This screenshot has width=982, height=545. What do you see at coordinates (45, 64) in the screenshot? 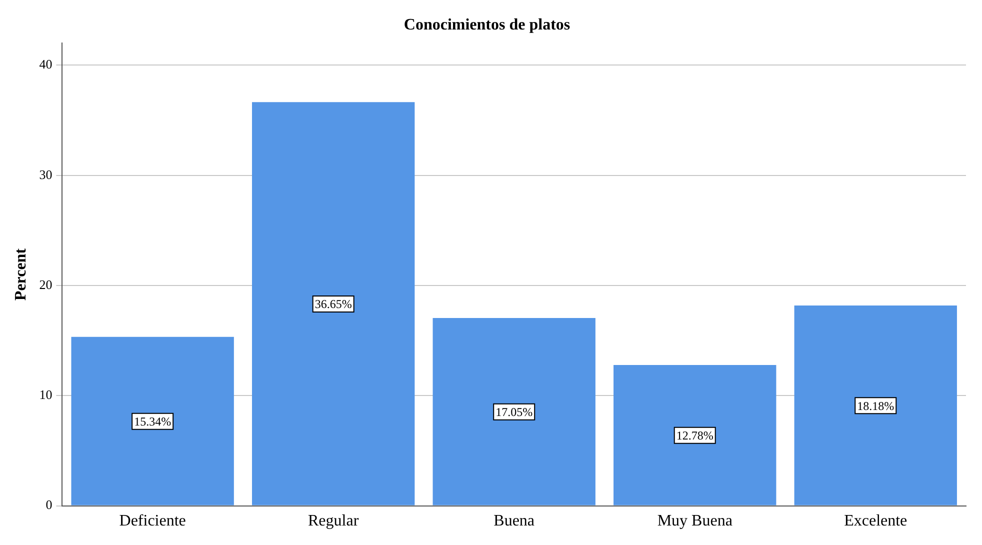
I see `y-tick-label: 40` at bounding box center [45, 64].